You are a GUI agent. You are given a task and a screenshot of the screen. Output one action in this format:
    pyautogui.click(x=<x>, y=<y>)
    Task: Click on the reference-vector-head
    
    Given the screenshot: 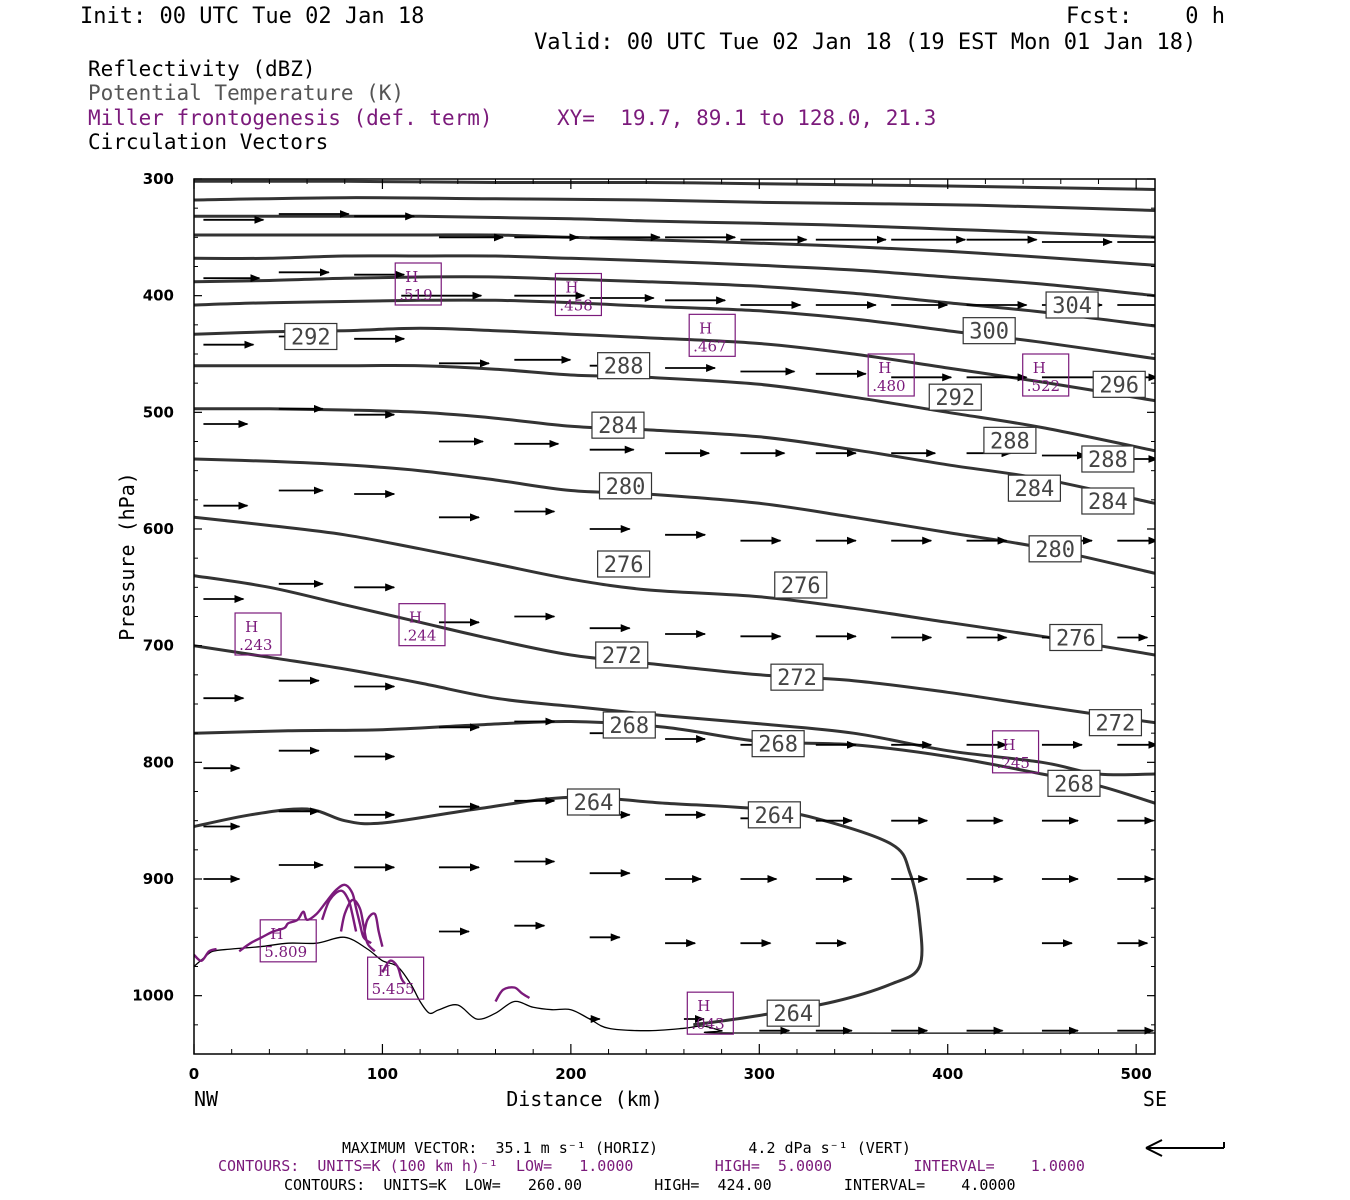 What is the action you would take?
    pyautogui.click(x=1154, y=1148)
    